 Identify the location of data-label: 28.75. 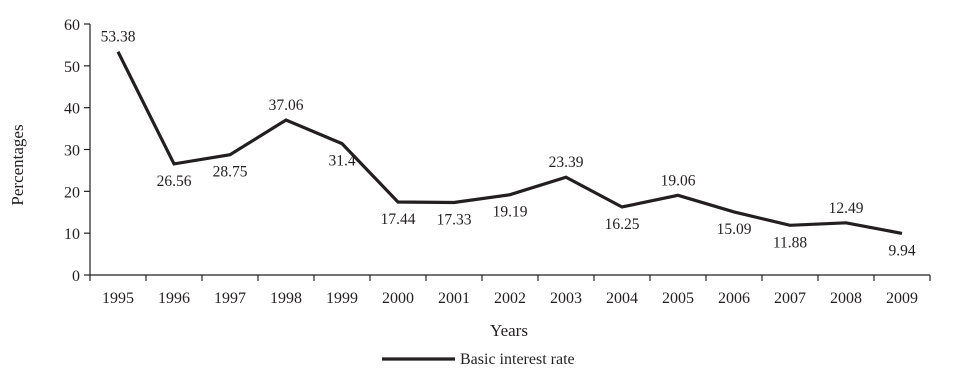
(230, 172).